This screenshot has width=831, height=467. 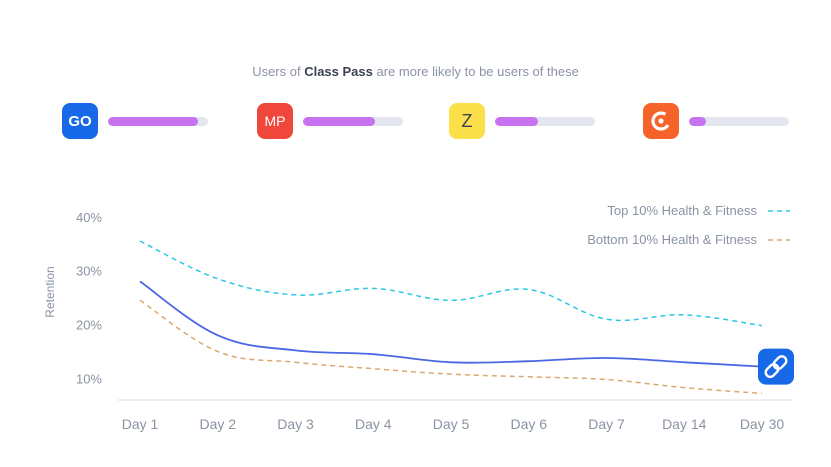 What do you see at coordinates (672, 239) in the screenshot?
I see `legend-label: Bottom 10% Health & Fitness` at bounding box center [672, 239].